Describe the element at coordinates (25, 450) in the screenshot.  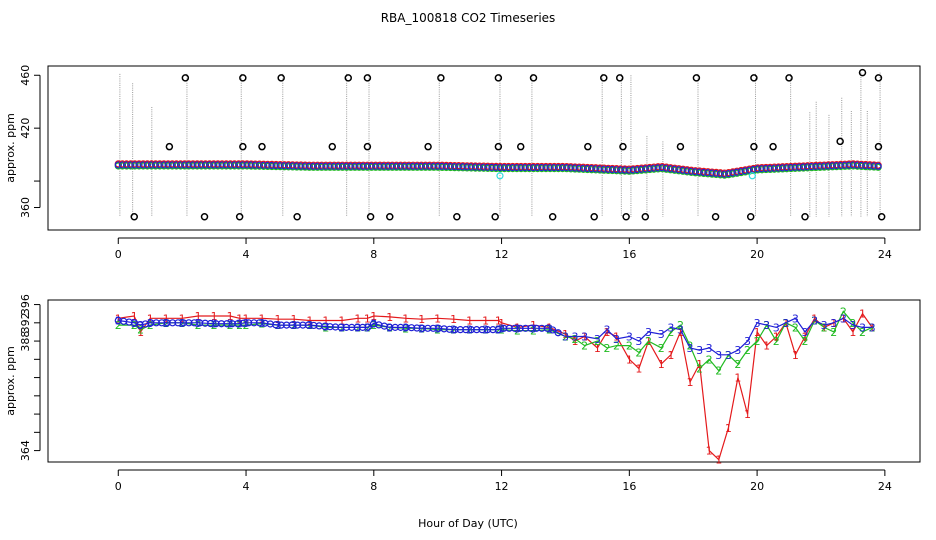
I see `bottom-y-tick-label: 364` at that location.